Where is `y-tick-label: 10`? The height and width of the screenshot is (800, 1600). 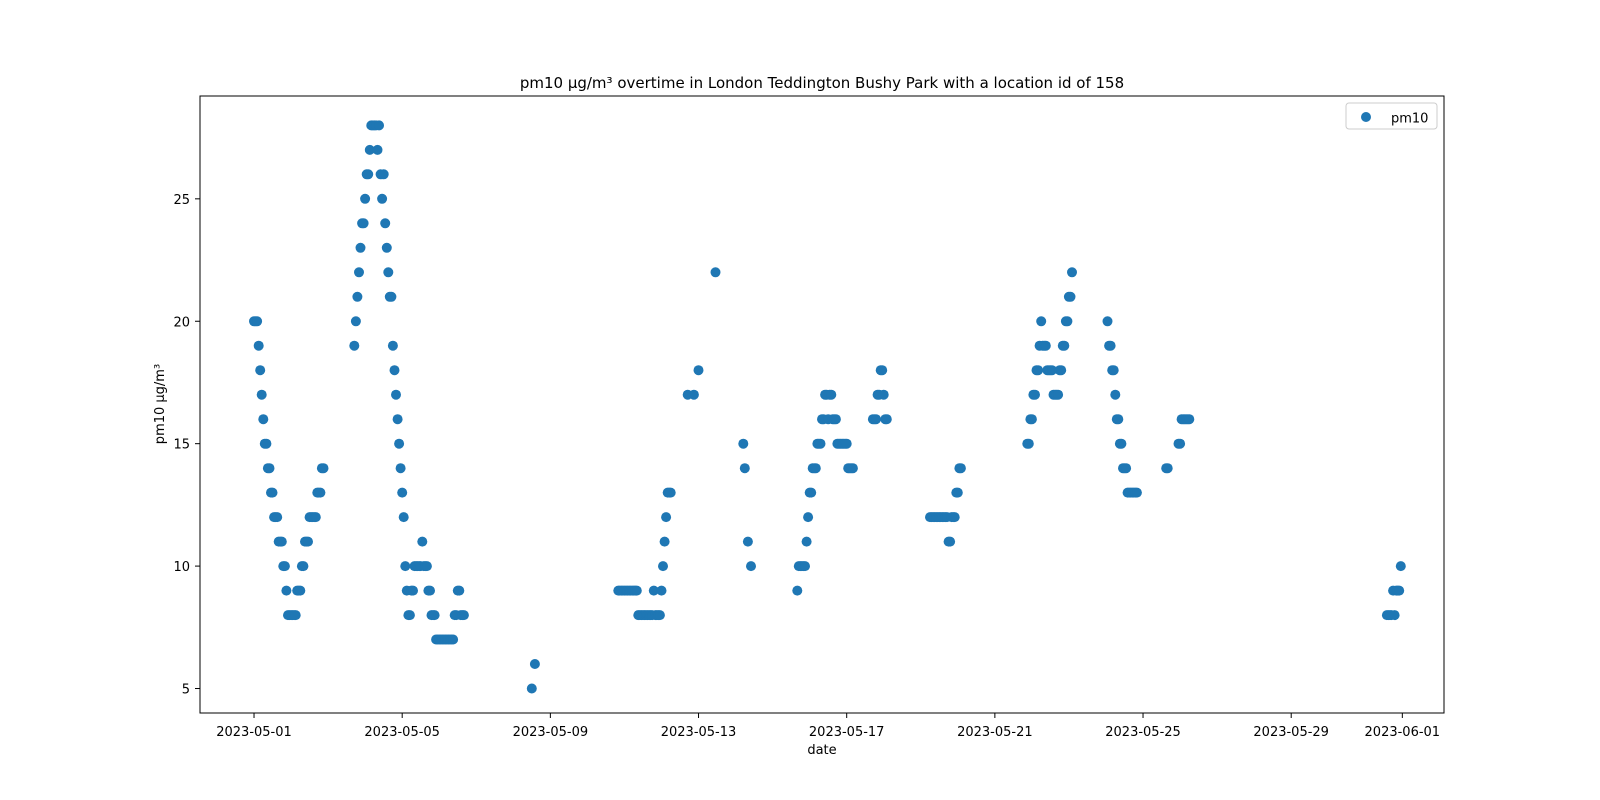
y-tick-label: 10 is located at coordinates (181, 567).